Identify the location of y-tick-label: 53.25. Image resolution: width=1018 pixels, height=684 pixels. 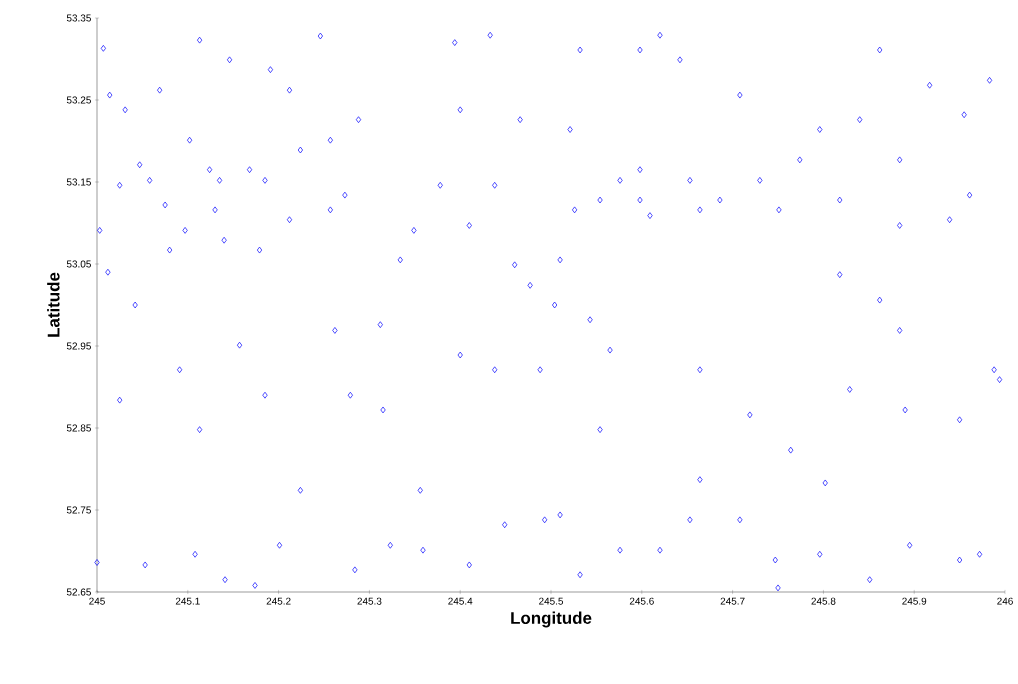
(78, 100).